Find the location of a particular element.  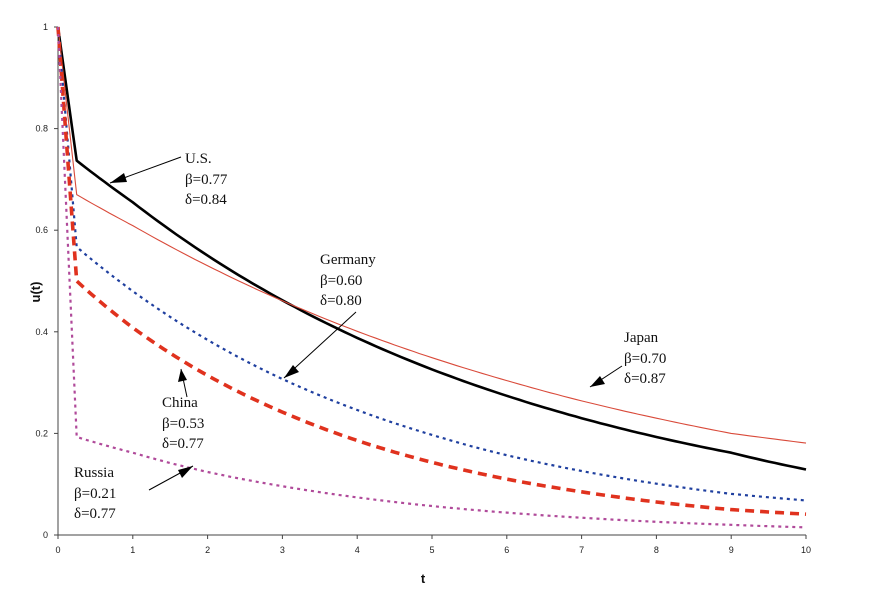

y-tick-label: 1 is located at coordinates (45, 27).